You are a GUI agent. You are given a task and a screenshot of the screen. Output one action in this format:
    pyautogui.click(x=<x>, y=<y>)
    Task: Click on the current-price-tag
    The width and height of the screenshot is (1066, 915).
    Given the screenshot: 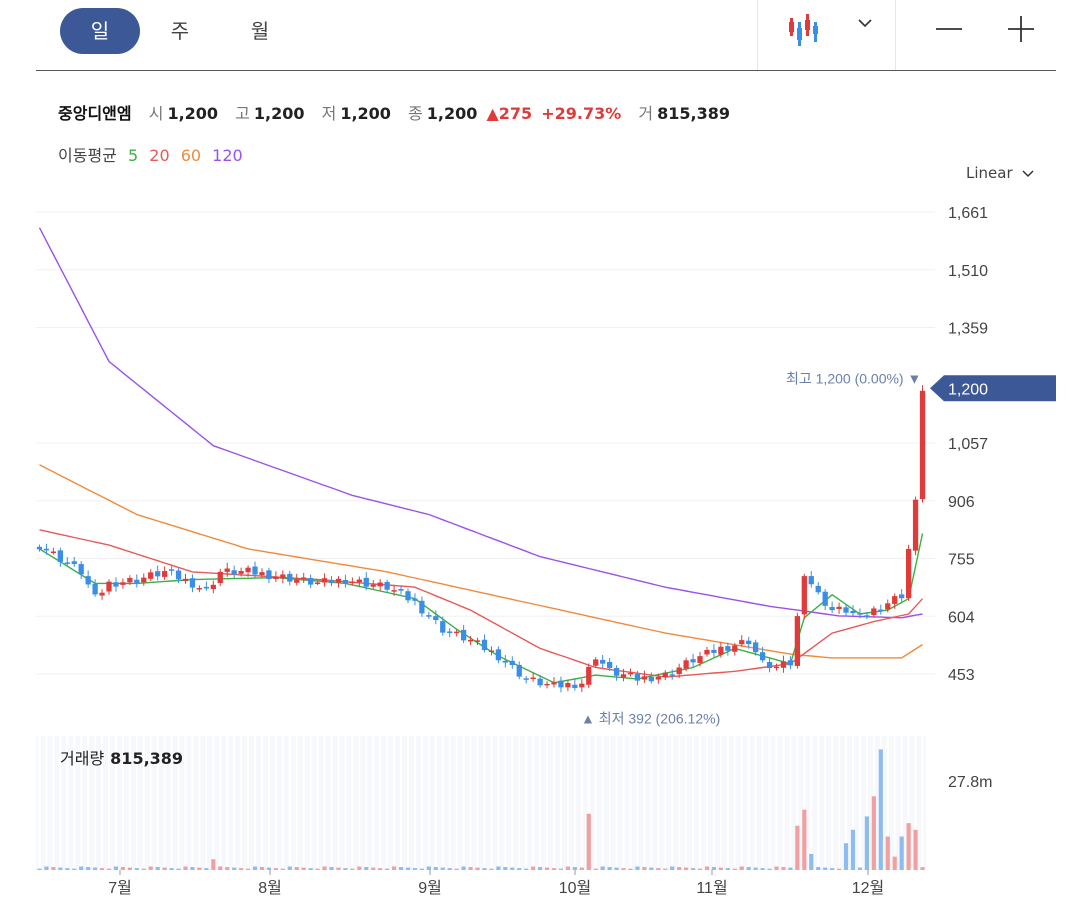 What is the action you would take?
    pyautogui.click(x=993, y=388)
    